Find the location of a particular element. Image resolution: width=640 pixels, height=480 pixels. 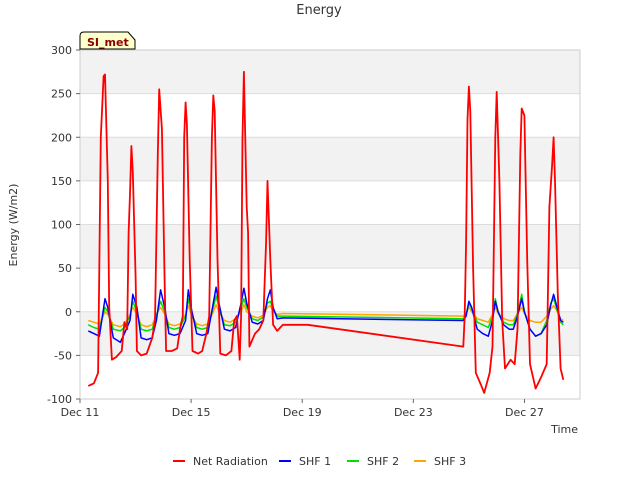

y-tick-label: 100 is located at coordinates (61, 225).